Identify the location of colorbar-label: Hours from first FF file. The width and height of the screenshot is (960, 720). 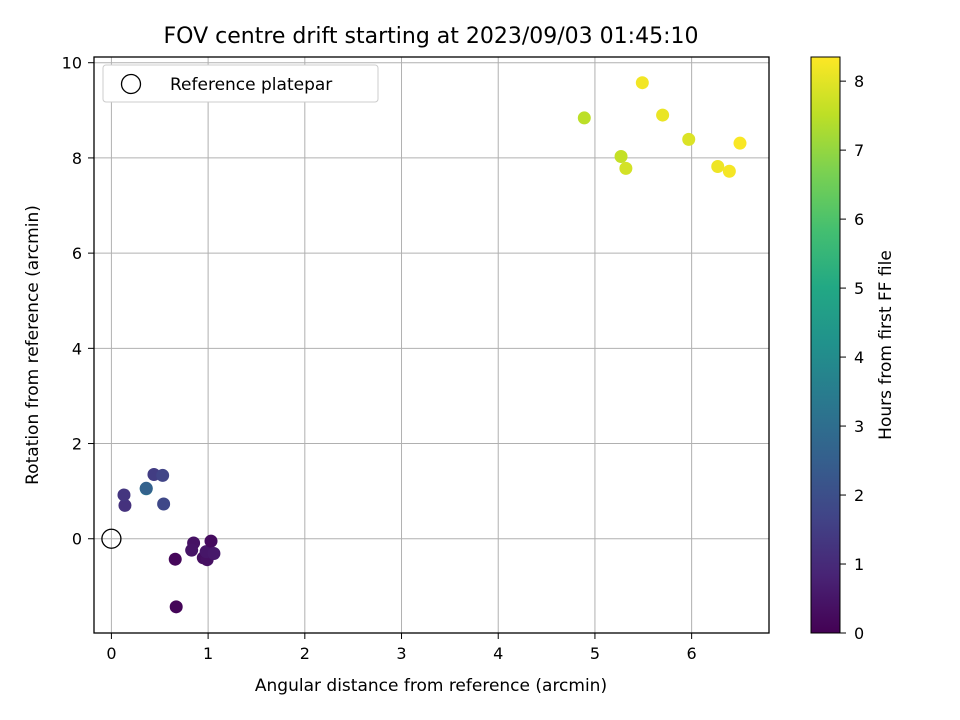
(886, 345).